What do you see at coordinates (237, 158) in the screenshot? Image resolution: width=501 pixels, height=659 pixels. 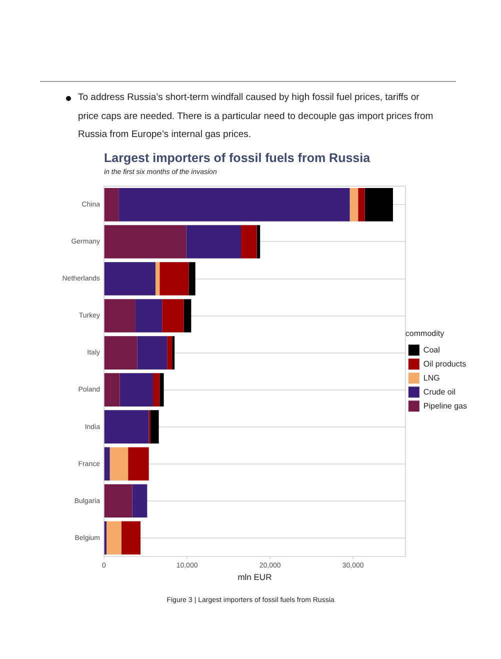 I see `chart-title: Largest importers of fossil fuels from Russia` at bounding box center [237, 158].